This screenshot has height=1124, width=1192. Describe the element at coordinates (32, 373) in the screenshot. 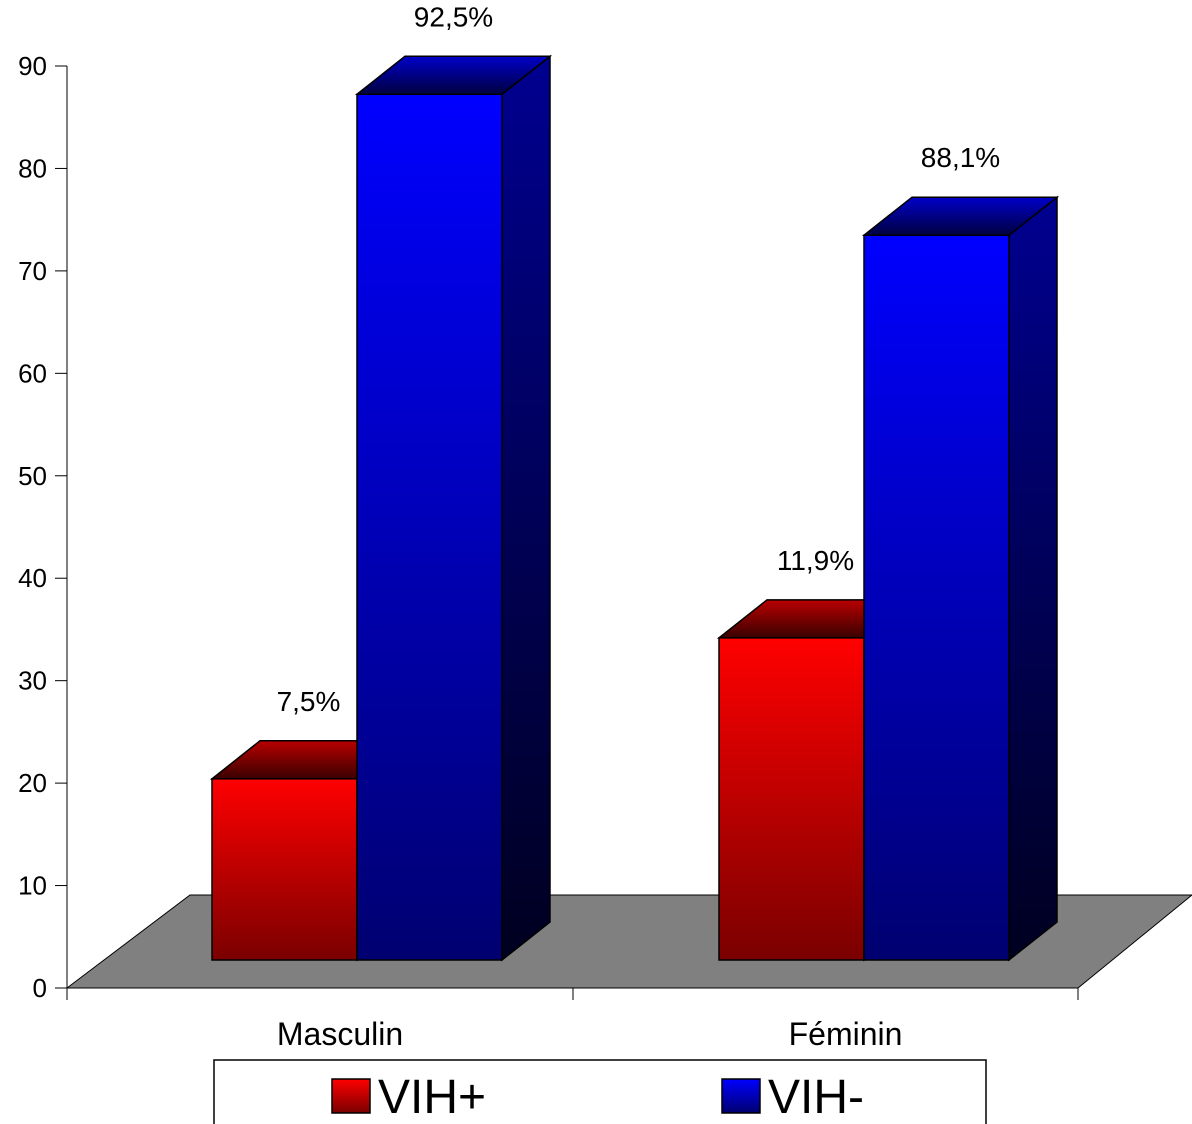

I see `y-tick-label: 60` at that location.